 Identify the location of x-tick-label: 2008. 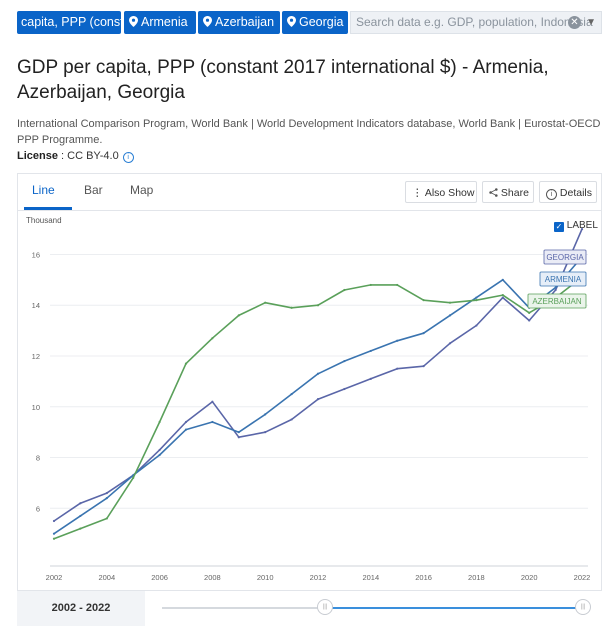
(212, 577).